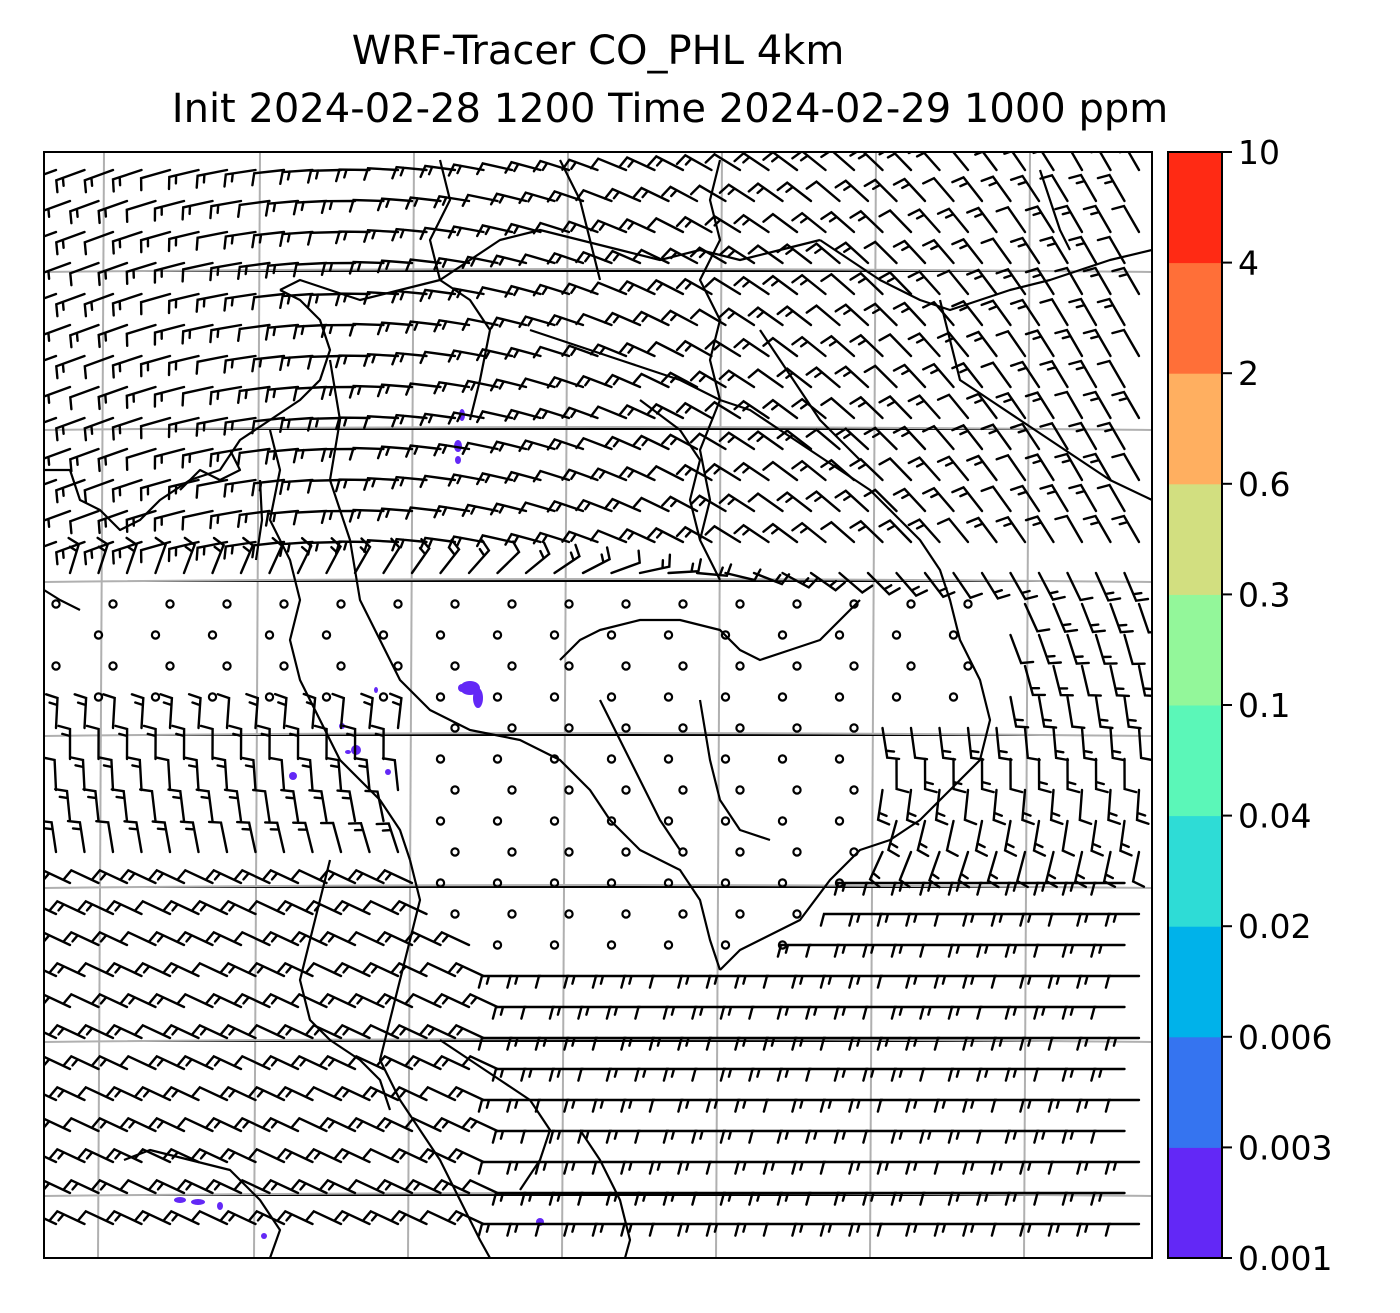 The height and width of the screenshot is (1313, 1400). Describe the element at coordinates (1195, 208) in the screenshot. I see `colorbar-segment` at that location.